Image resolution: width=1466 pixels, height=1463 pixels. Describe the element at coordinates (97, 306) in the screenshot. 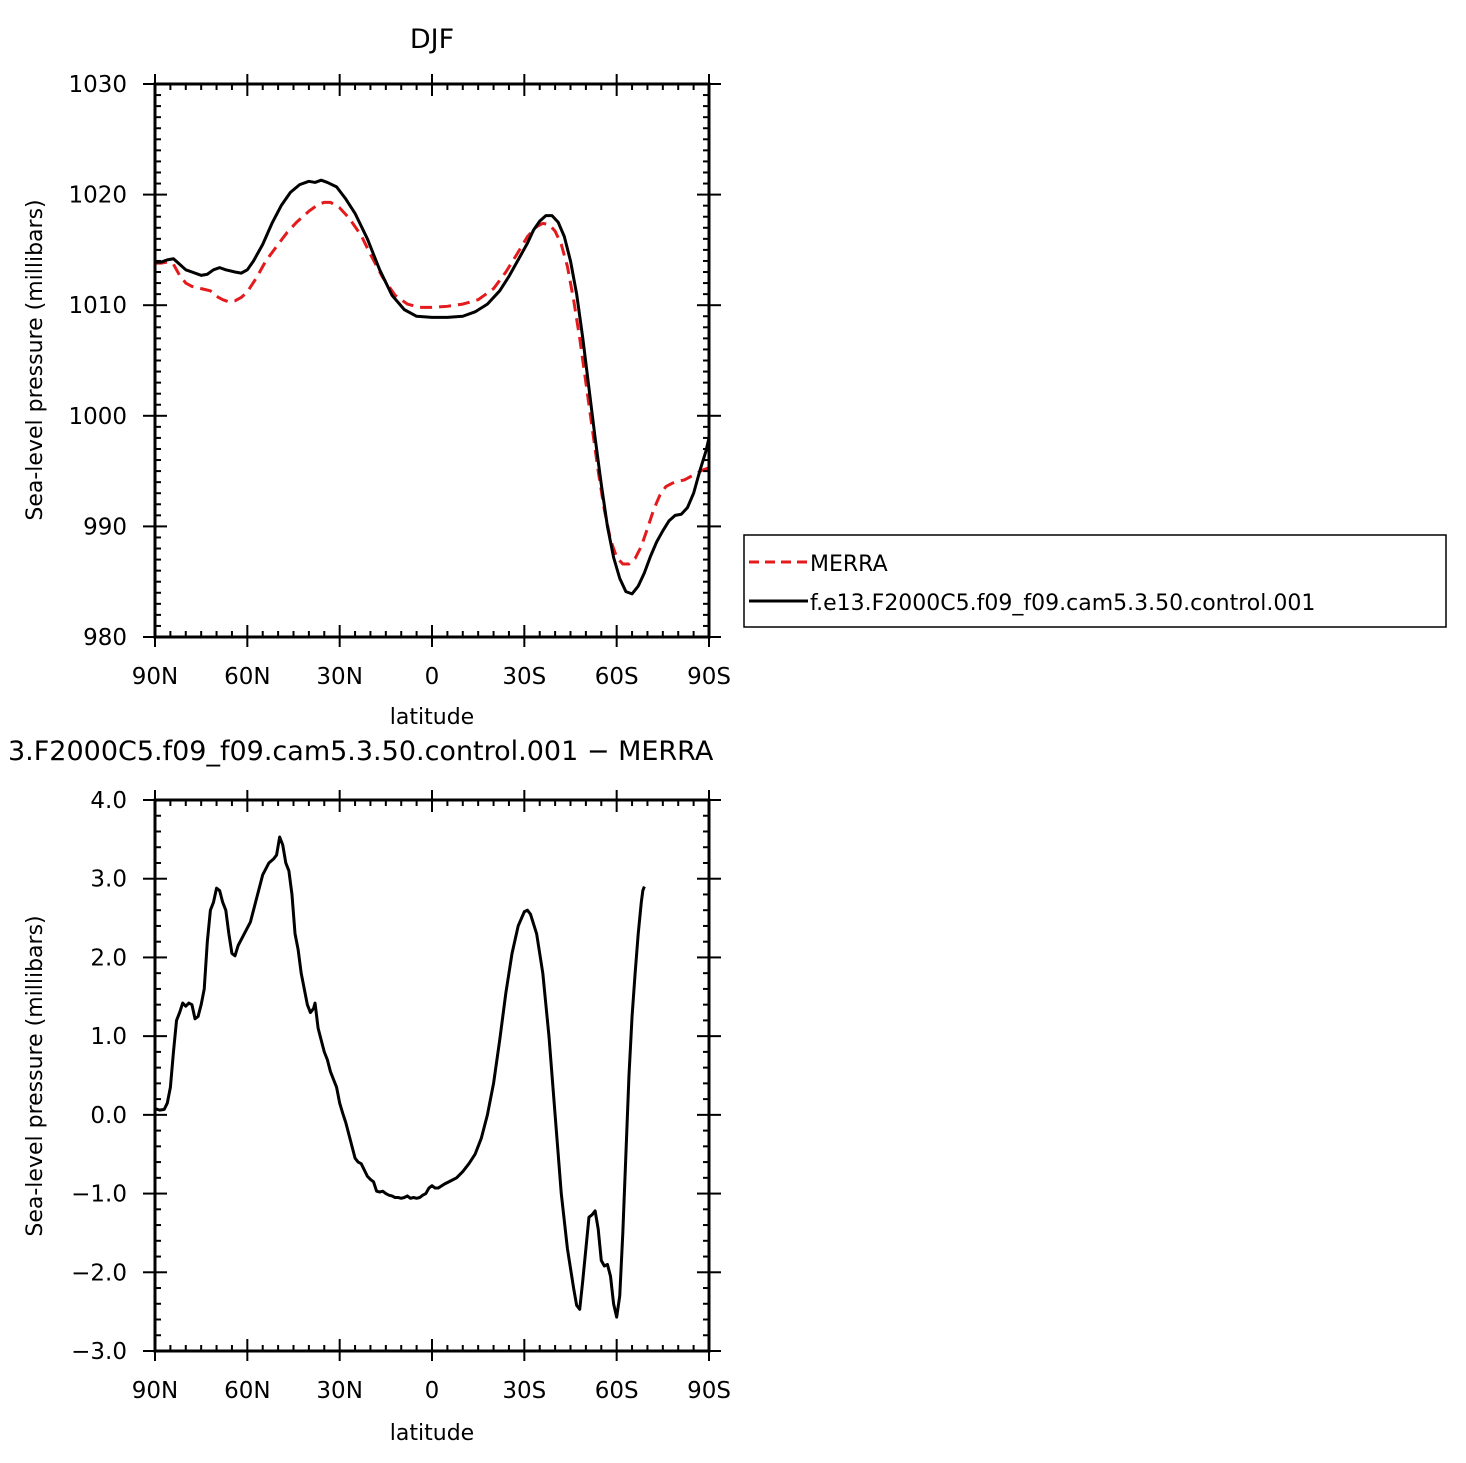

I see `top-y-tick-label: 1010` at that location.